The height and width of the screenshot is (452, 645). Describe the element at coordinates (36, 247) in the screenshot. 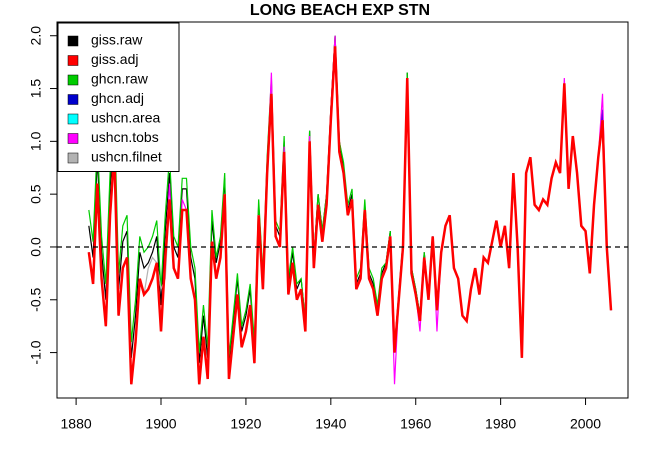

I see `y-tick-label: 0.0` at that location.